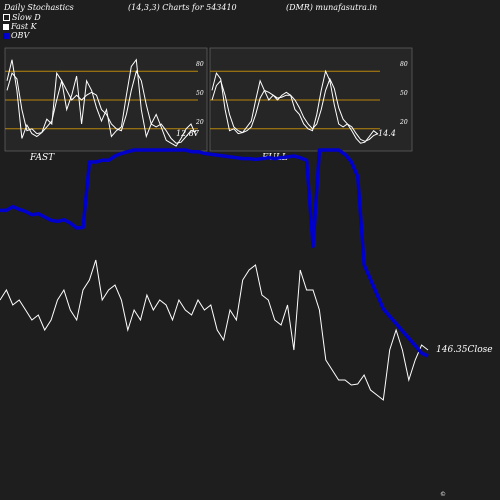  What do you see at coordinates (6, 17) in the screenshot?
I see `slow-d-swatch-icon` at bounding box center [6, 17].